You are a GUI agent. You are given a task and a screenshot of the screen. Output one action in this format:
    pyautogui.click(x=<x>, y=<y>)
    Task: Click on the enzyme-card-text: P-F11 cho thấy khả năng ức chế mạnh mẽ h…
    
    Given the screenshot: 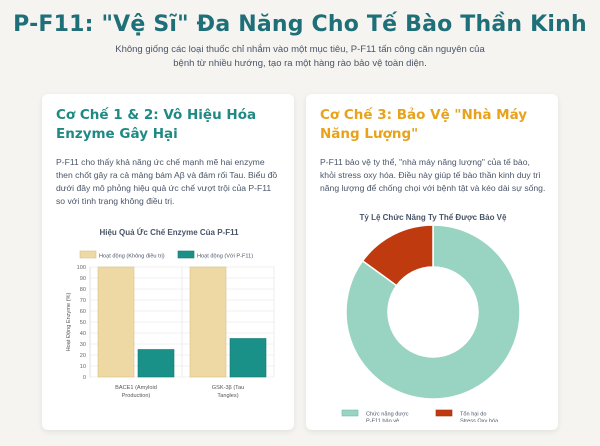 What is the action you would take?
    pyautogui.click(x=167, y=181)
    